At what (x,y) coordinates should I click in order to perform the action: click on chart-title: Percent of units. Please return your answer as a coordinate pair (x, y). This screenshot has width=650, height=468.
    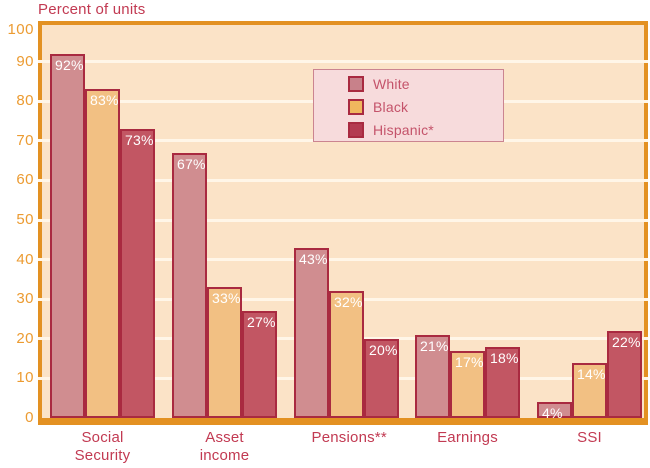
    Looking at the image, I should click on (92, 9).